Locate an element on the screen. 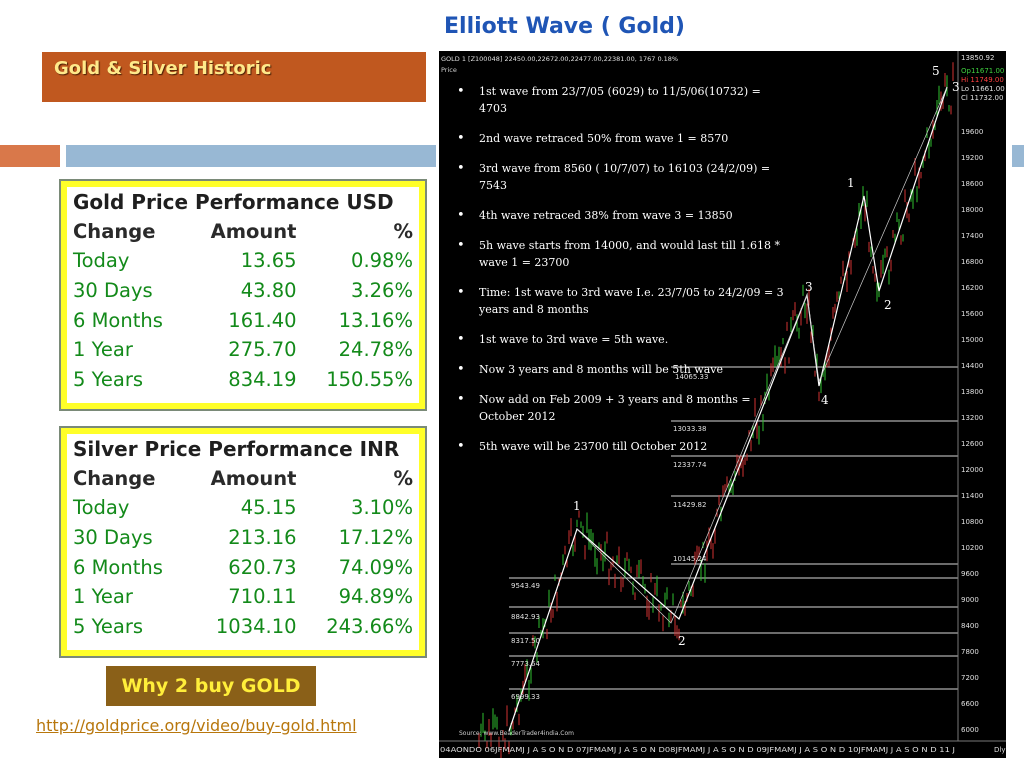 This screenshot has width=1024, height=768. list-item: 1st wave to 3rd wave = 5th wave. is located at coordinates (622, 339).